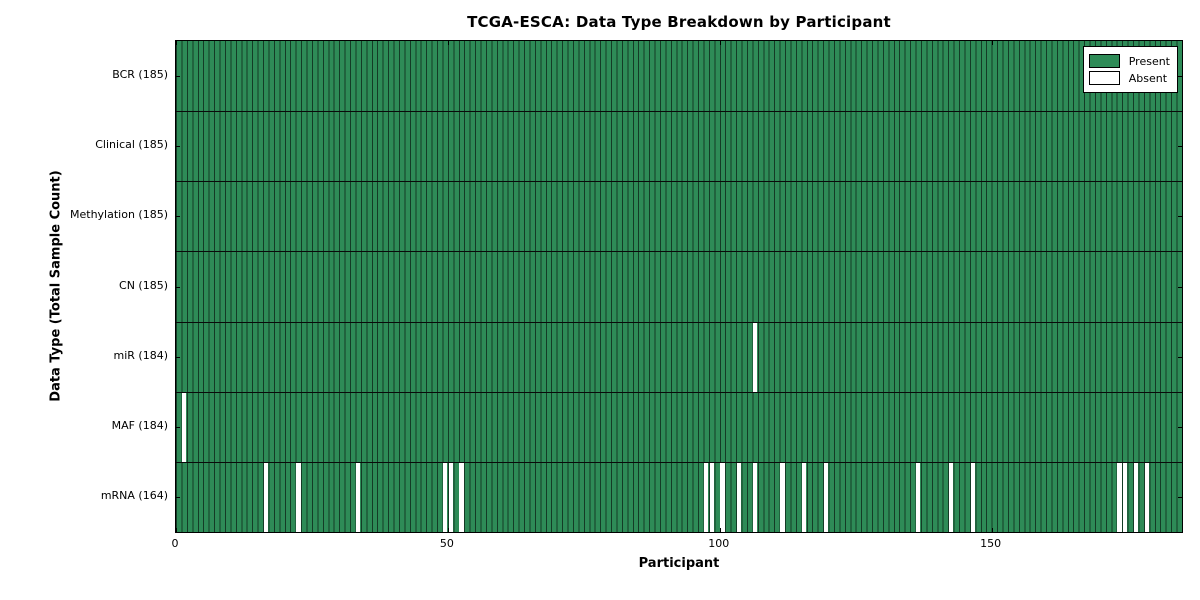 This screenshot has width=1200, height=600. Describe the element at coordinates (143, 285) in the screenshot. I see `y-tick-label-cn: CN (185)` at that location.